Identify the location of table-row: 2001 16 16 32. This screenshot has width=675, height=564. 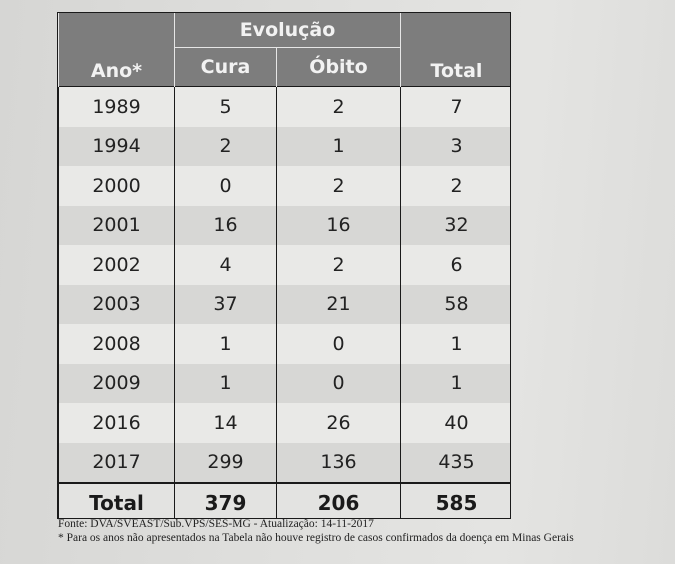
(284, 225).